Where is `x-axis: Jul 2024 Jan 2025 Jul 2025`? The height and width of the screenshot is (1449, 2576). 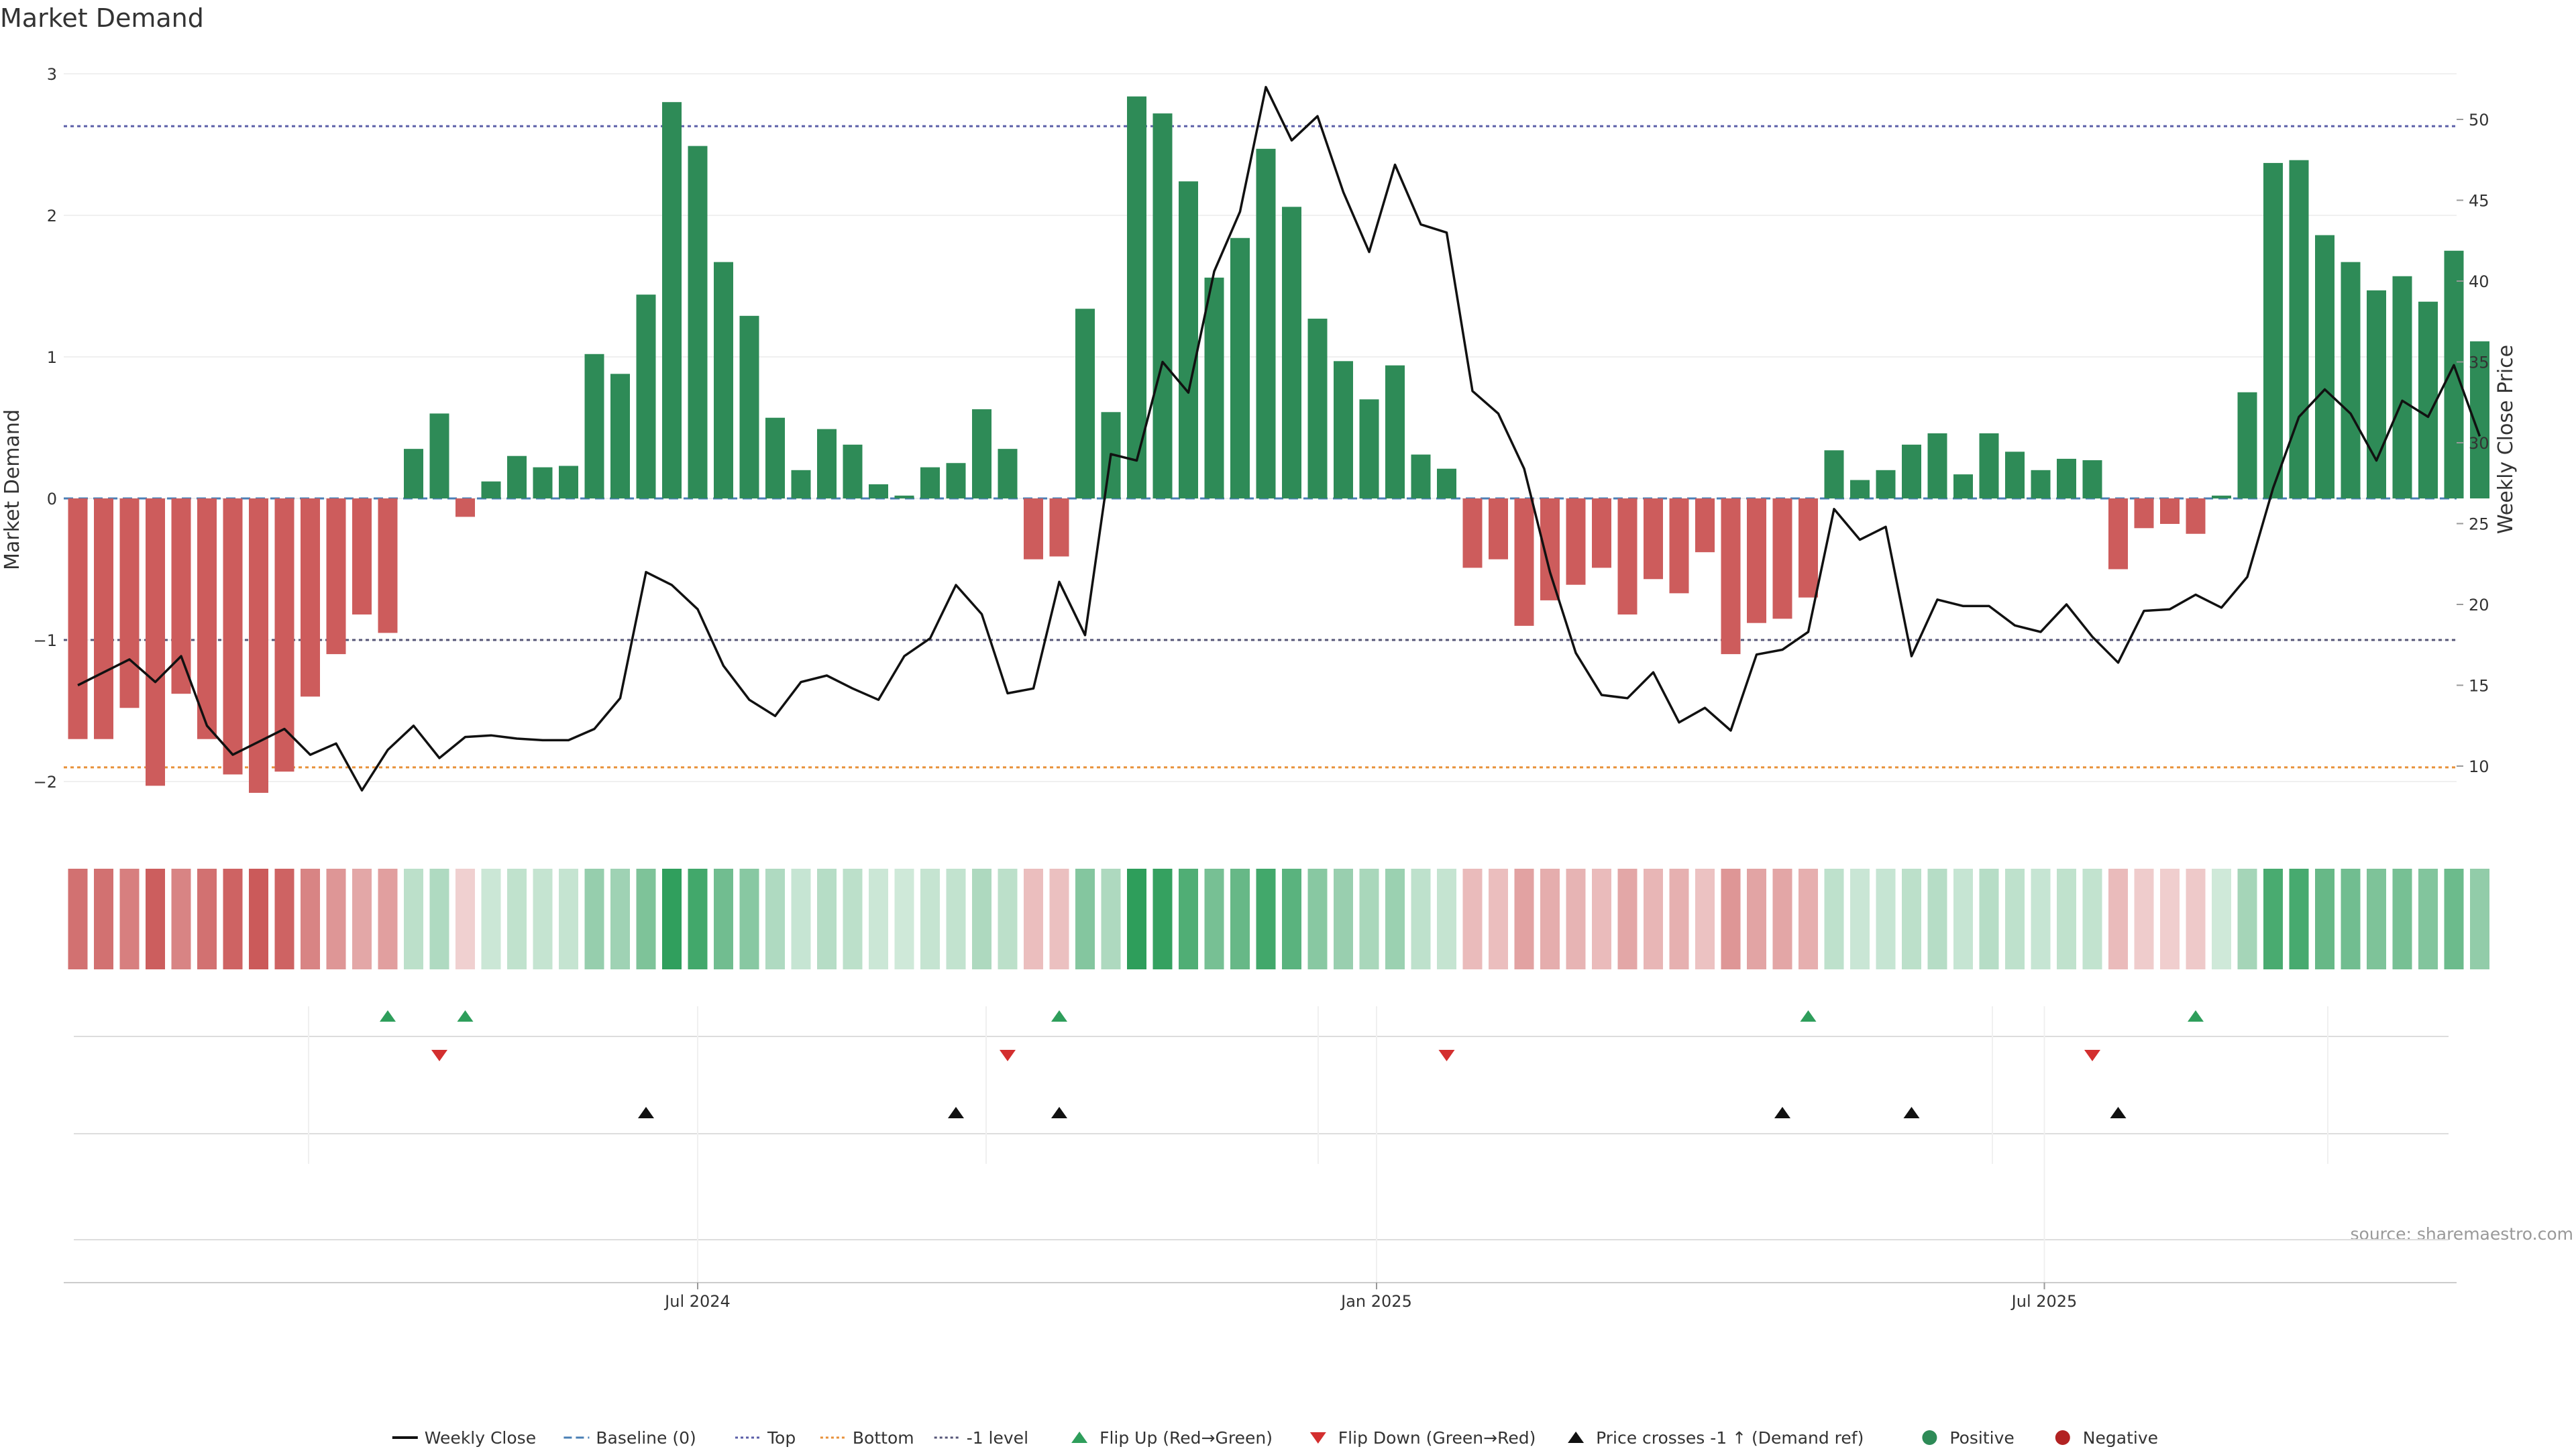 x-axis: Jul 2024 Jan 2025 Jul 2025 is located at coordinates (1260, 1296).